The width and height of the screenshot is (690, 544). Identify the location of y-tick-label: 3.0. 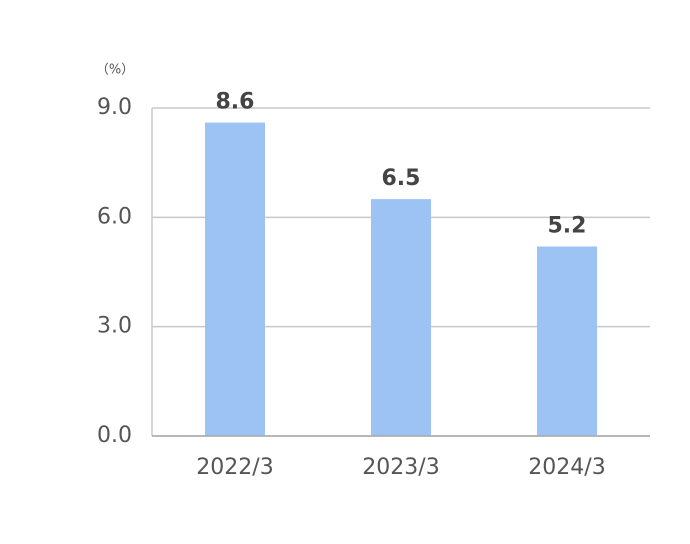
(114, 326).